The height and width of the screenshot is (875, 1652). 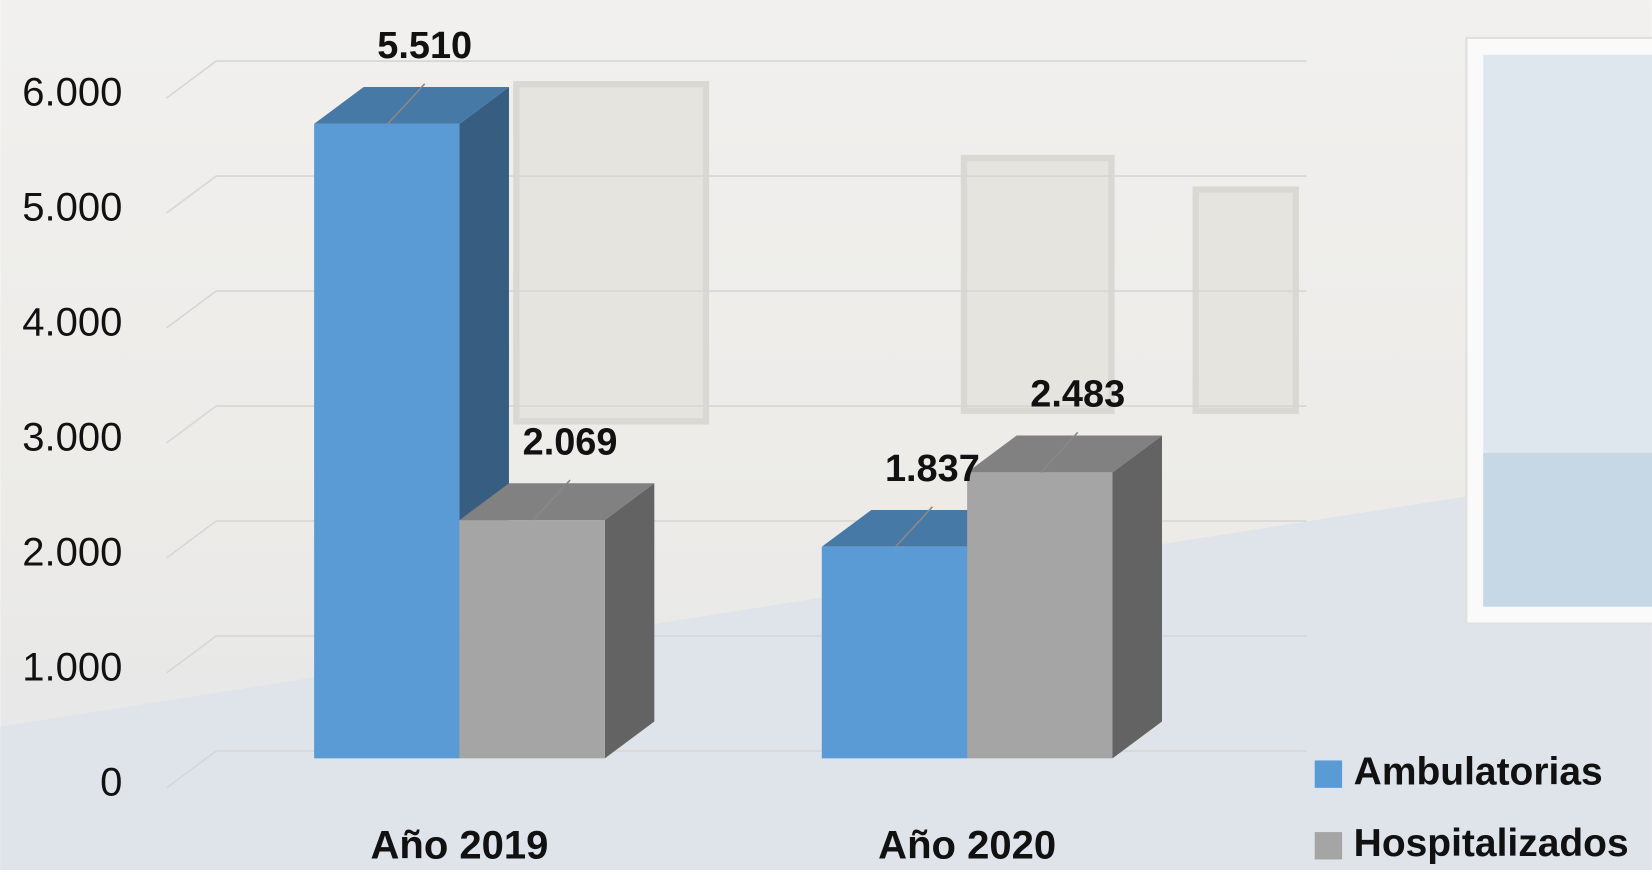 I want to click on y-tick-label: 1.000, so click(x=72, y=667).